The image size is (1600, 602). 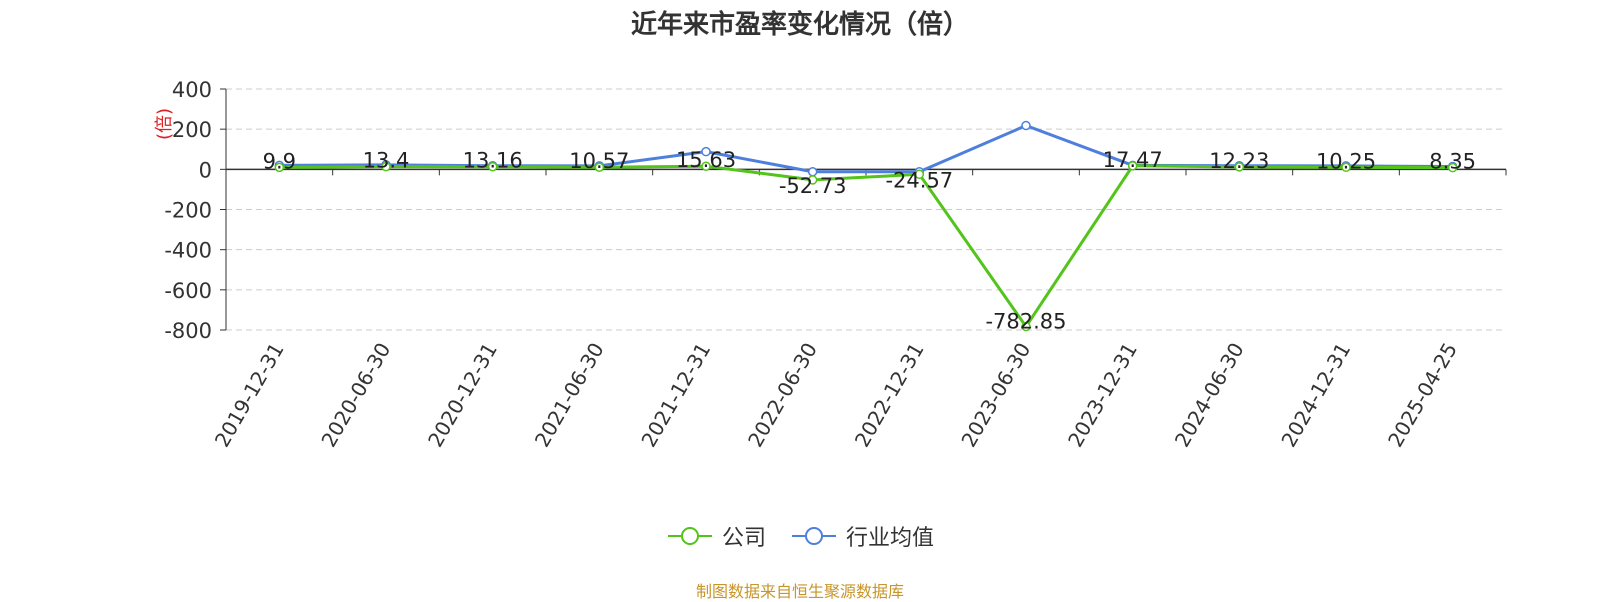 I want to click on x-tick-label: 2024-12-31, so click(x=1315, y=395).